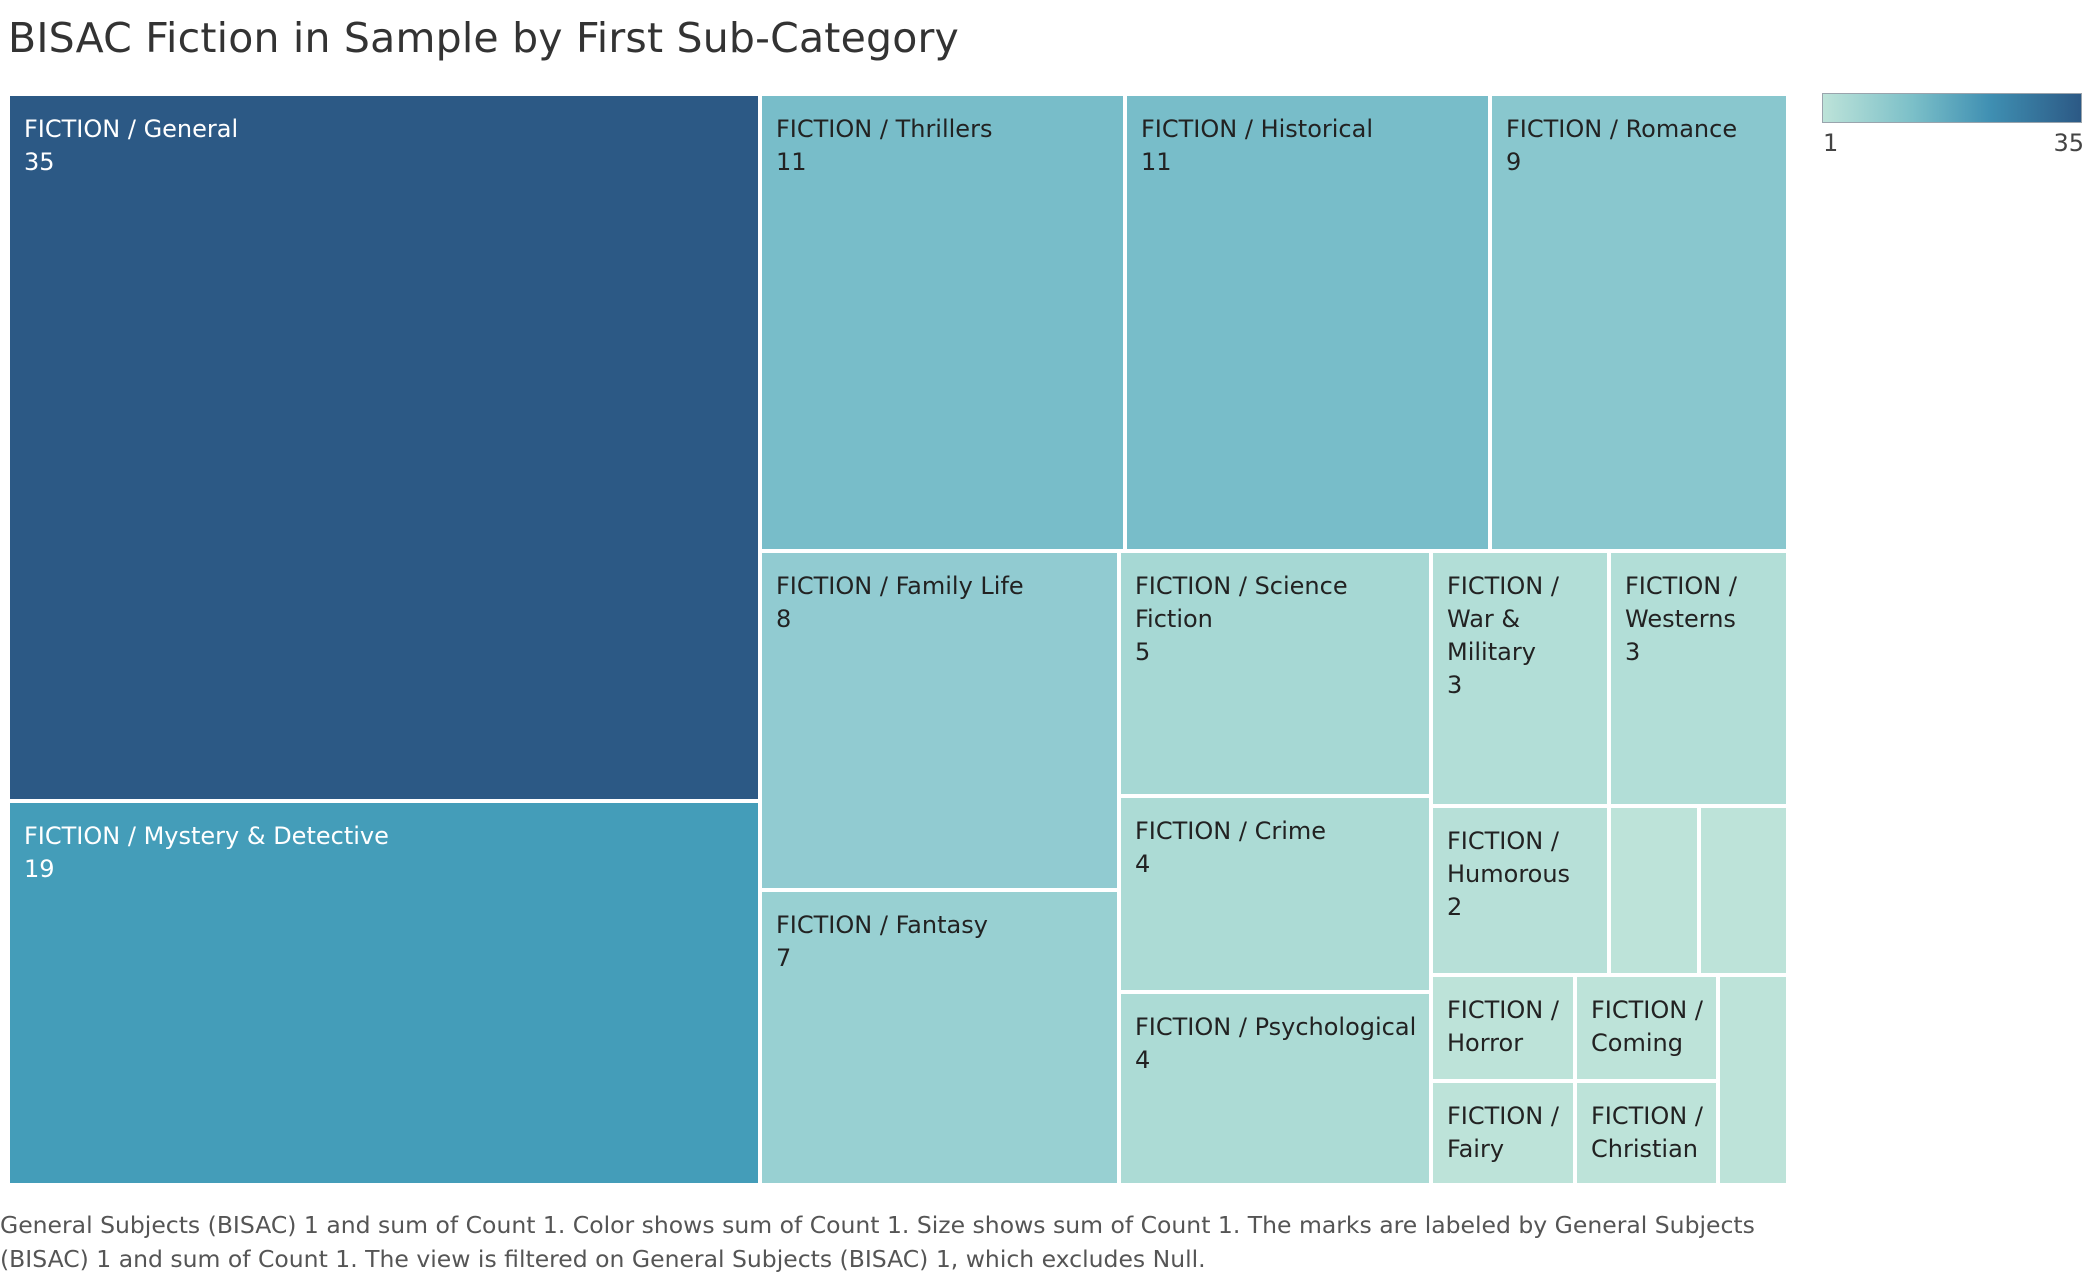  What do you see at coordinates (388, 853) in the screenshot?
I see `tile-label: FICTION / Mystery & Detective 19` at bounding box center [388, 853].